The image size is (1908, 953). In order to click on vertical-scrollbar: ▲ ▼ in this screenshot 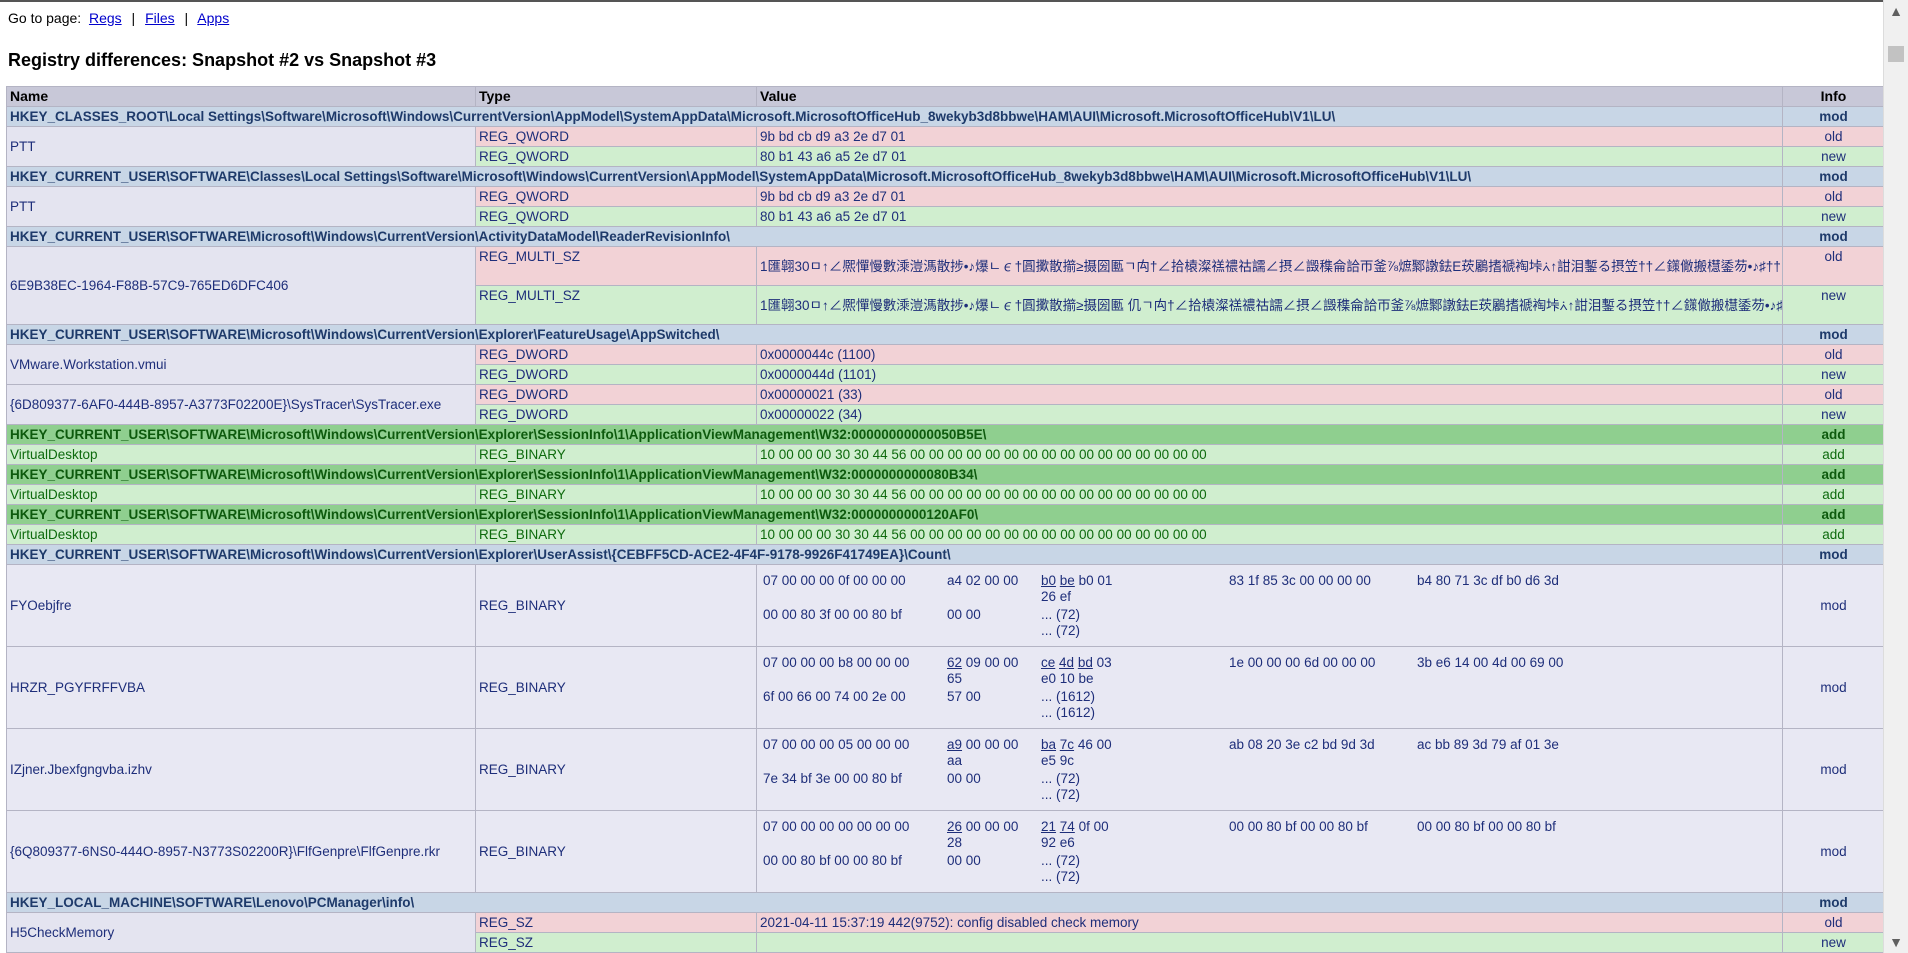, I will do `click(1895, 476)`.